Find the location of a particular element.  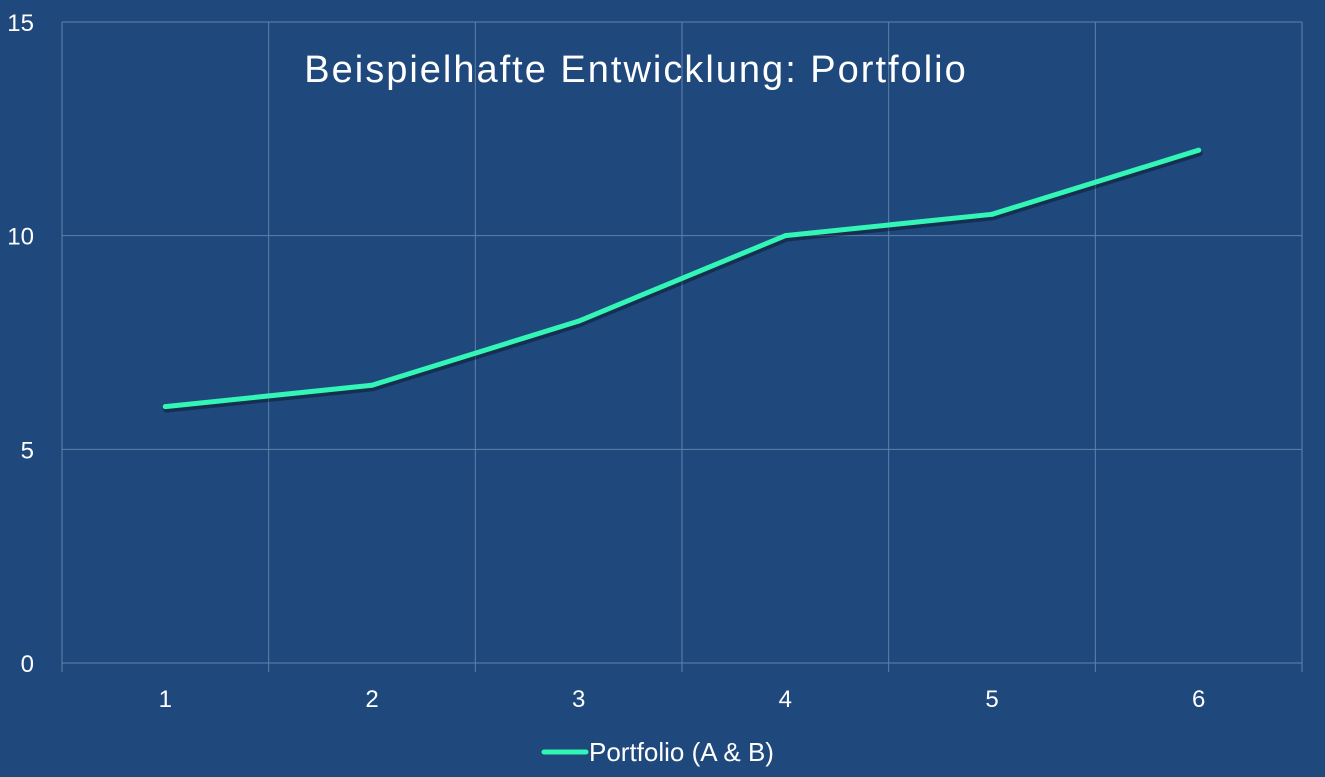

y-tick-label-15: 15 is located at coordinates (20, 23).